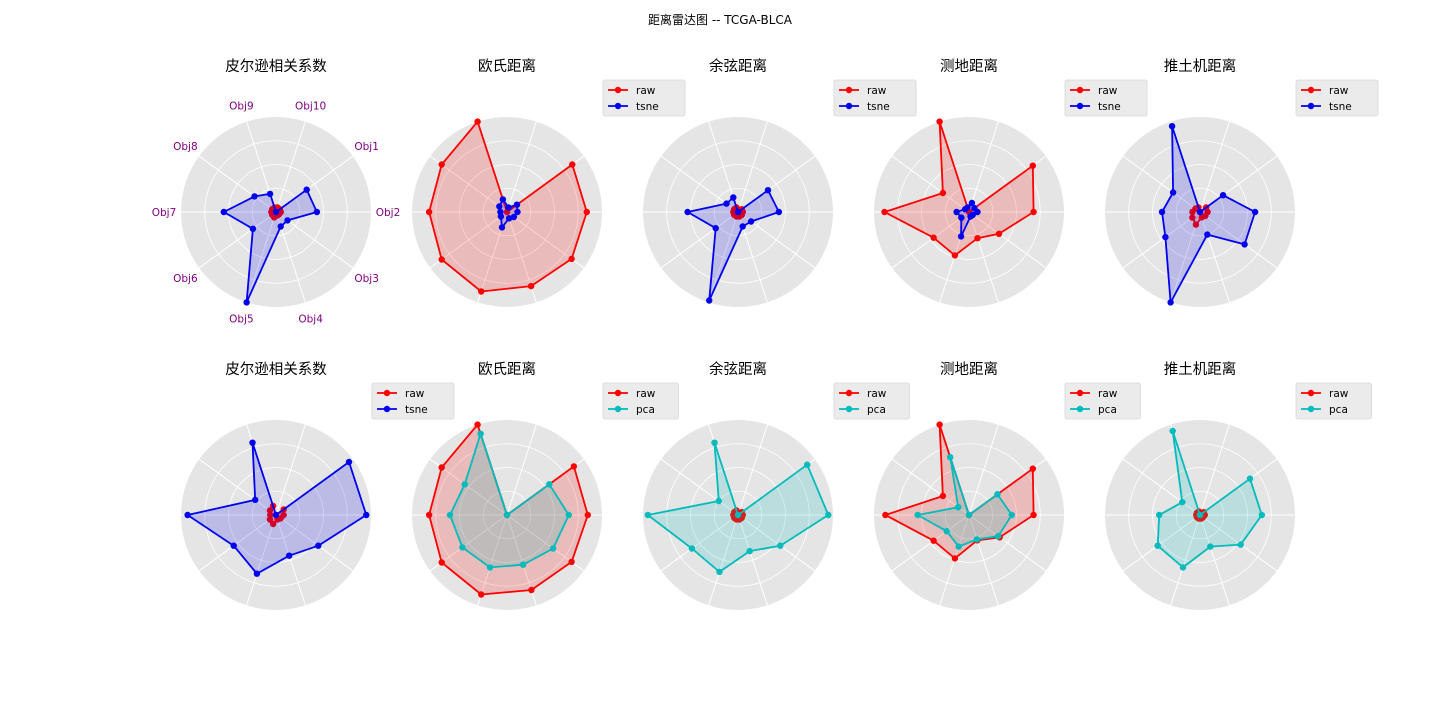 The height and width of the screenshot is (720, 1440). I want to click on panel-title: 余弦距离, so click(738, 66).